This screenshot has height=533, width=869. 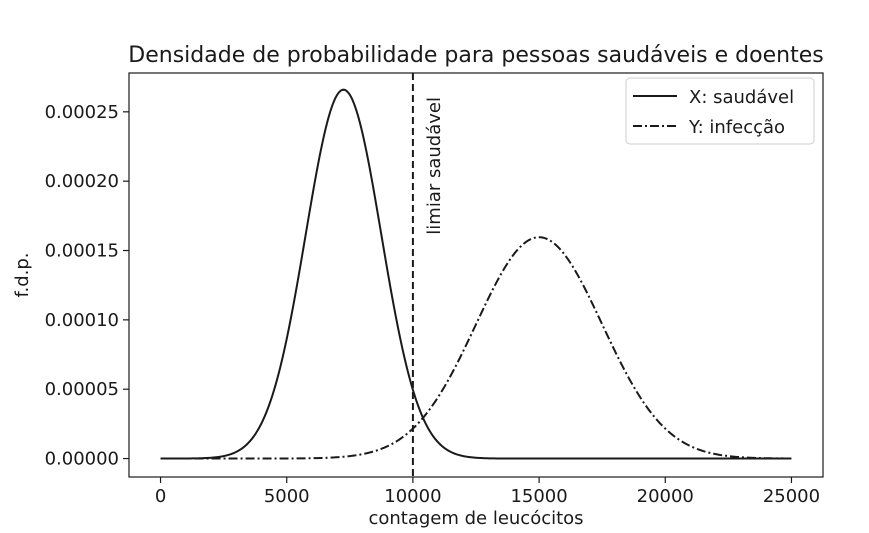 I want to click on x-tick-label: 20000, so click(x=665, y=496).